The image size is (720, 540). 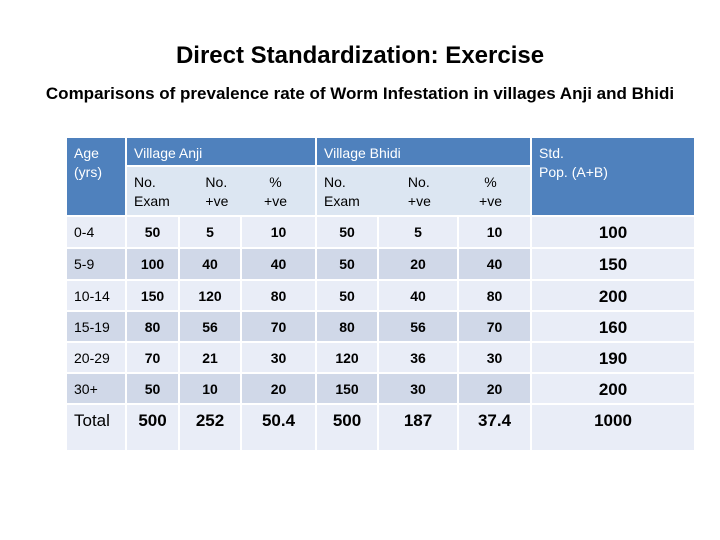 I want to click on age-header: Age (yrs), so click(x=96, y=176).